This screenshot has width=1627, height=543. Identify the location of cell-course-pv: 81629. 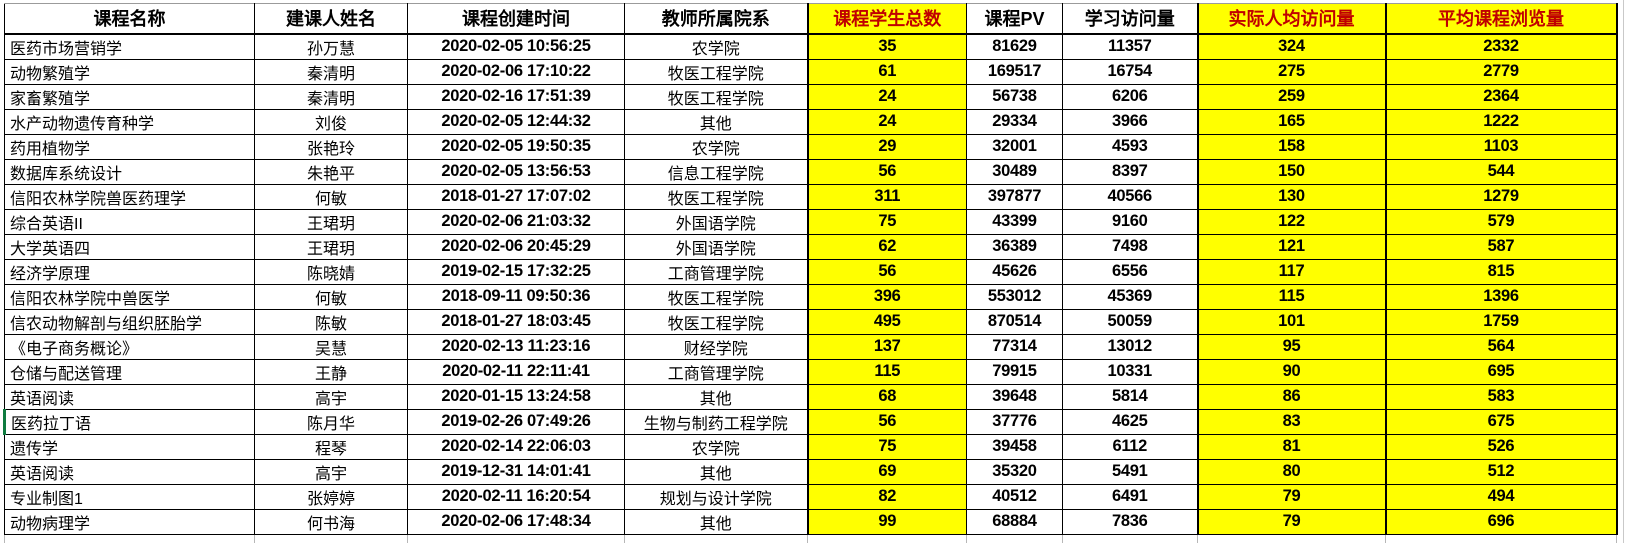
(1014, 46).